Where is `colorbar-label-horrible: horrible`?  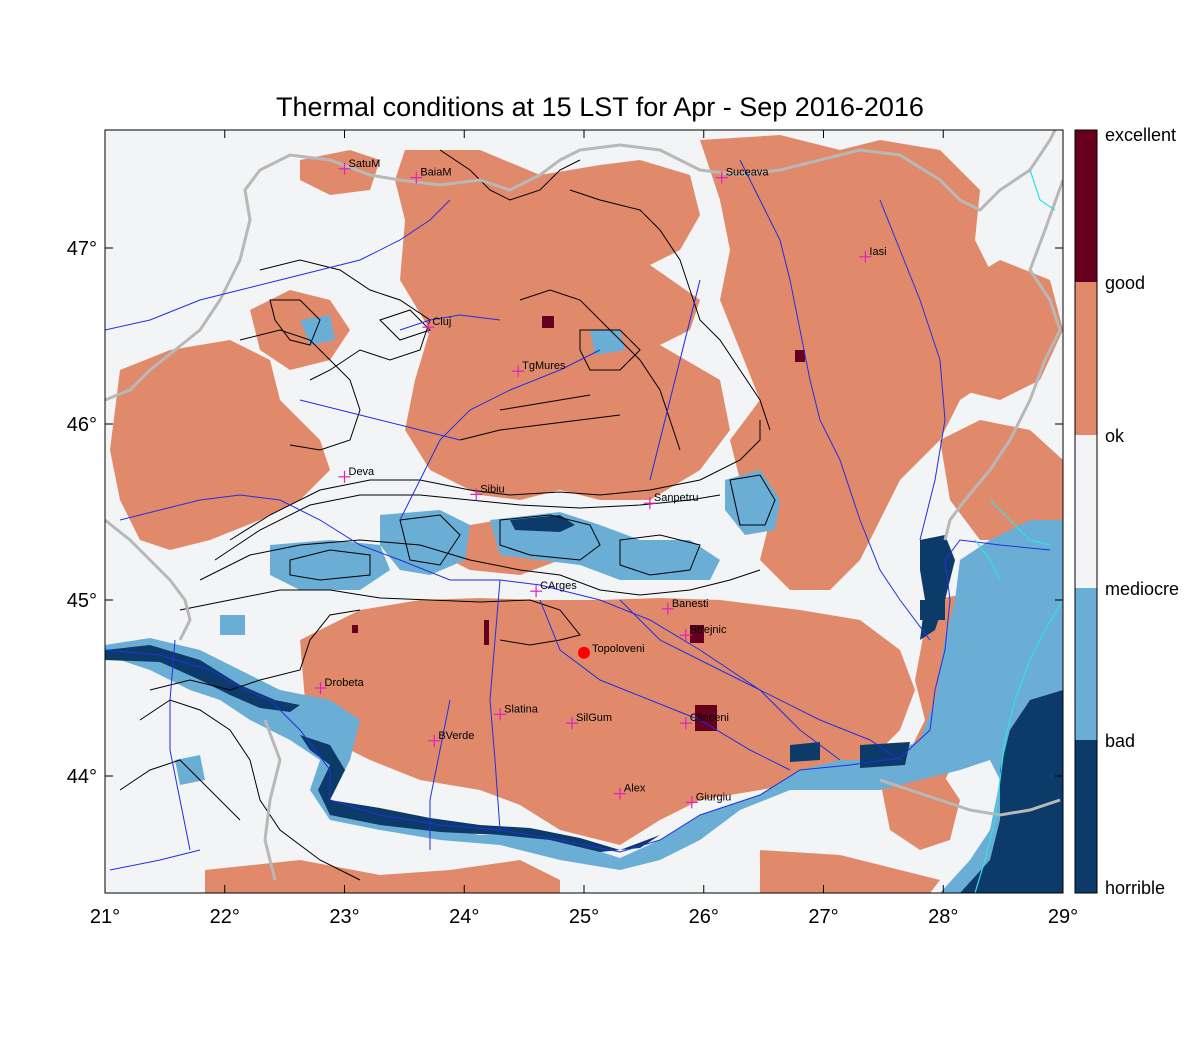 colorbar-label-horrible: horrible is located at coordinates (1135, 888).